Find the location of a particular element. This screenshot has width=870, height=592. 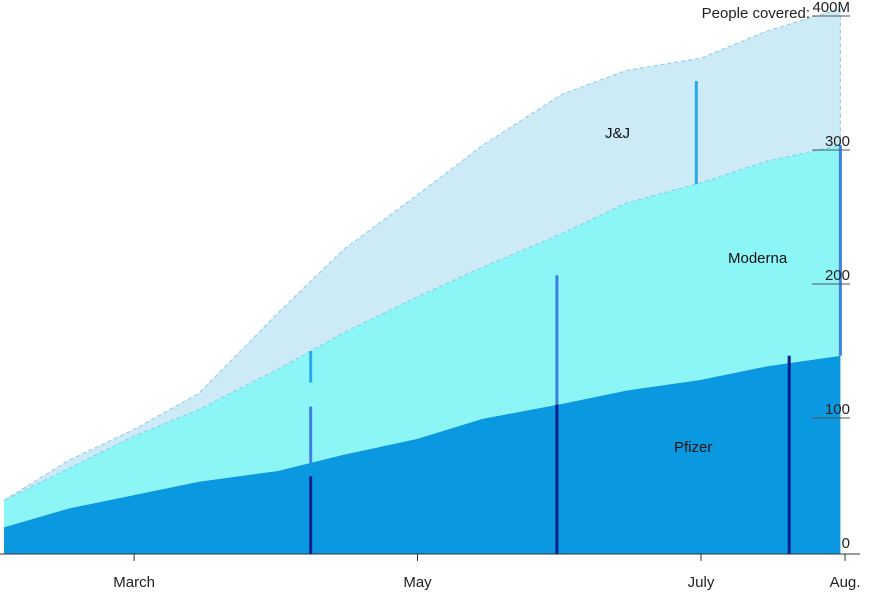

x-tick-label: Aug. is located at coordinates (845, 582).